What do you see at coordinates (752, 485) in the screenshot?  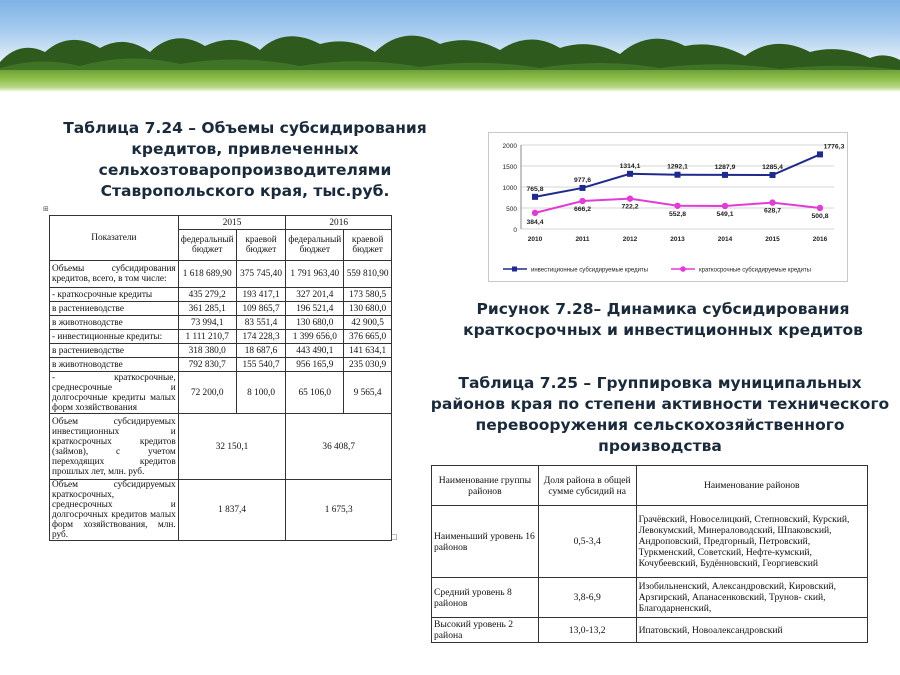 I see `header-districts: Наименование районов` at bounding box center [752, 485].